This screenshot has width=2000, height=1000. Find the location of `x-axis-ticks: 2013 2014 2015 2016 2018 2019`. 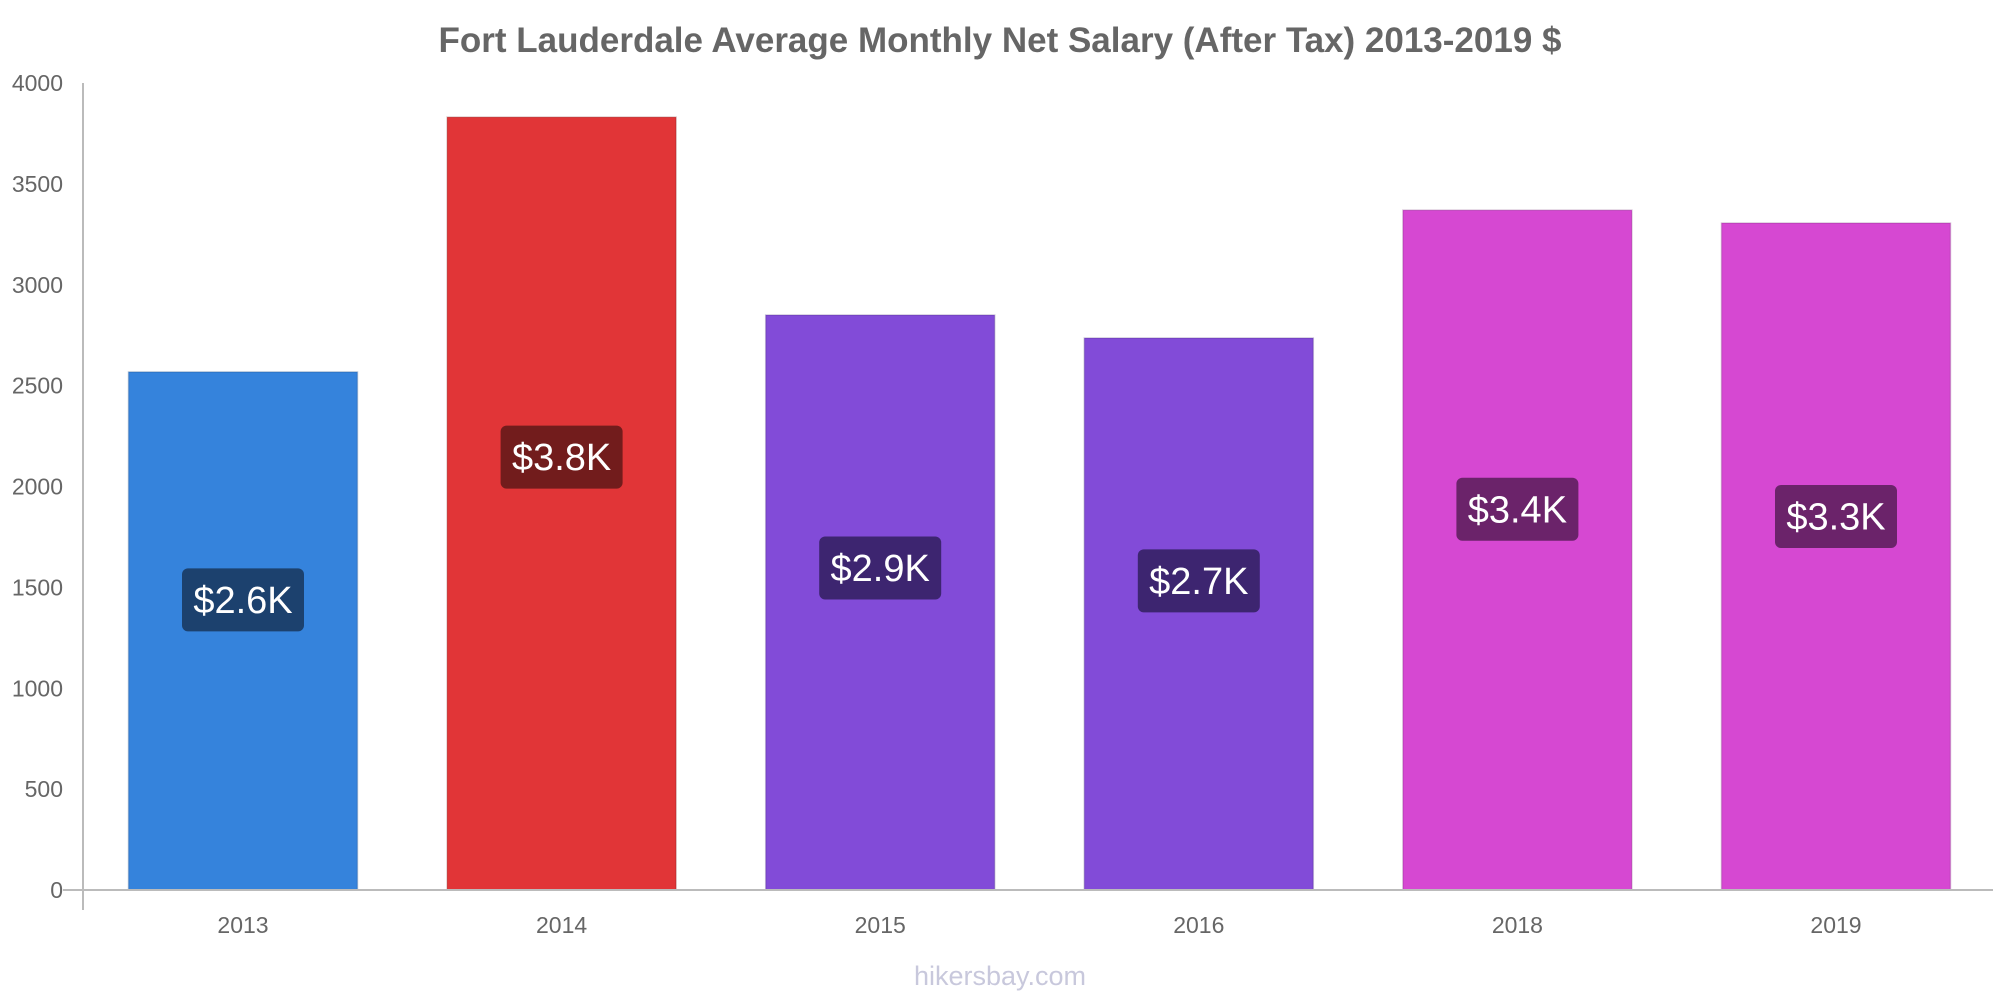

x-axis-ticks: 2013 2014 2015 2016 2018 2019 is located at coordinates (1039, 925).